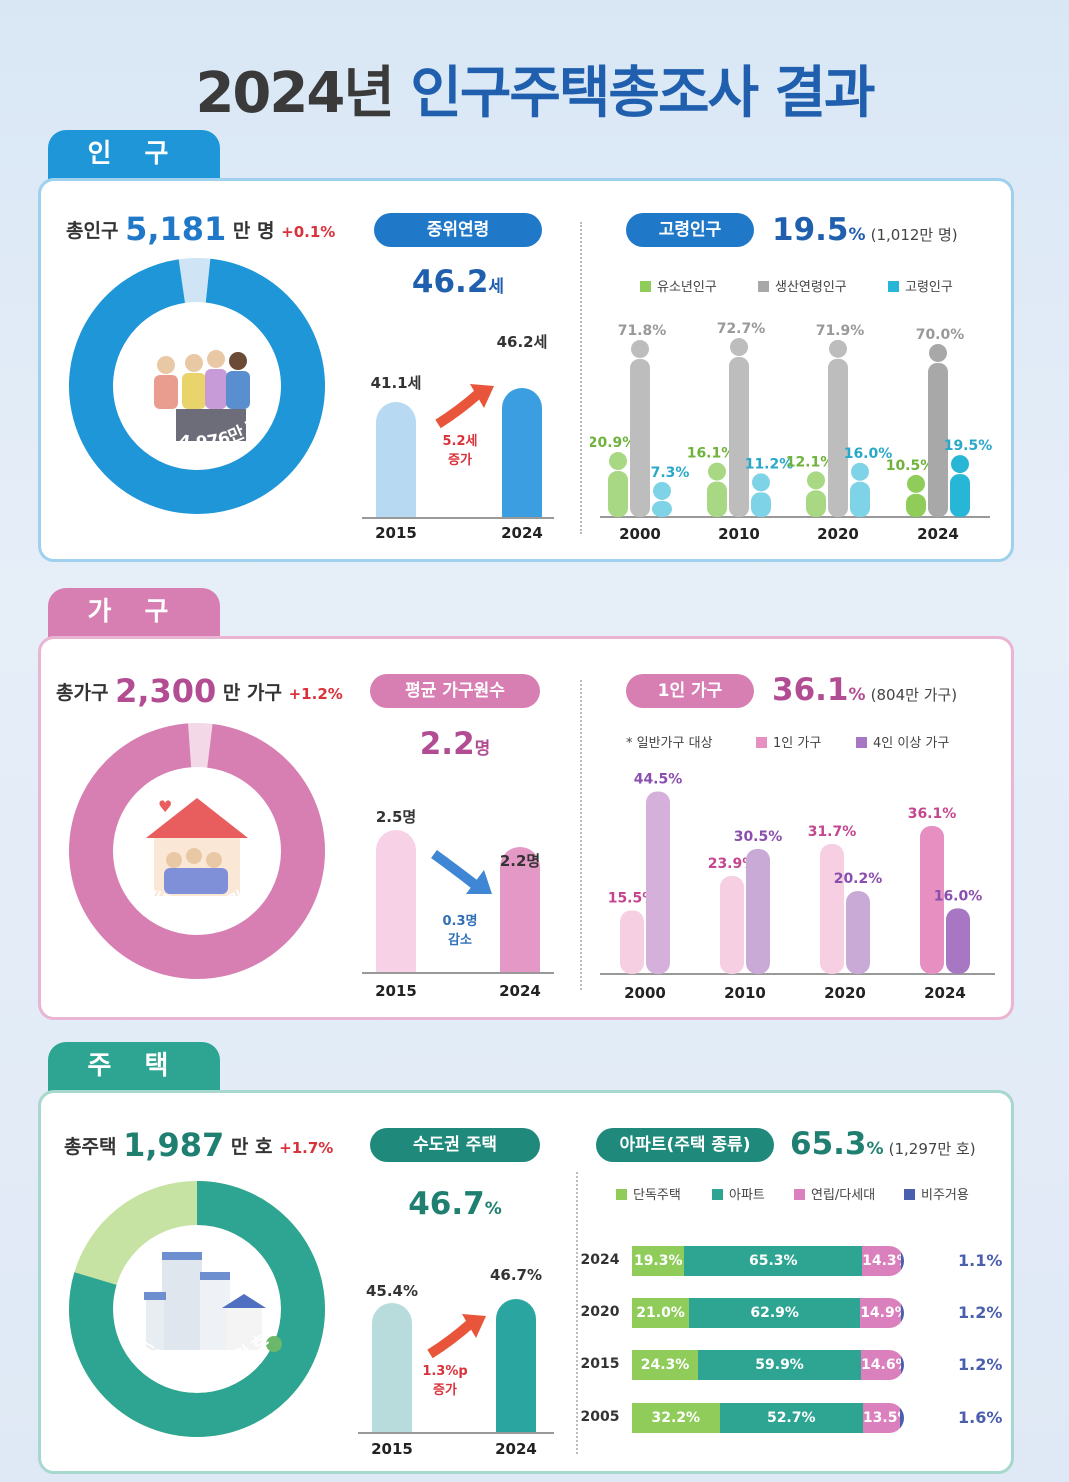 The height and width of the screenshot is (1482, 1069). What do you see at coordinates (458, 282) in the screenshot?
I see `median-age-value: 46.2세` at bounding box center [458, 282].